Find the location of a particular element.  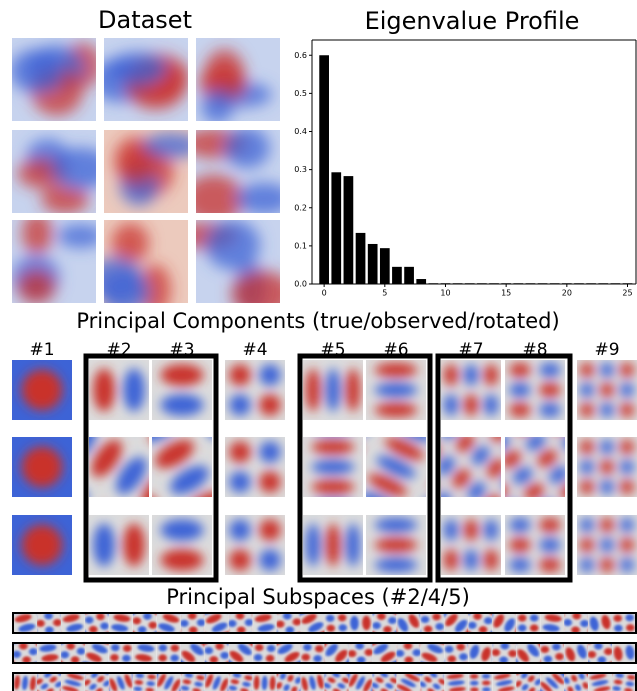

dataset-image is located at coordinates (238, 261).